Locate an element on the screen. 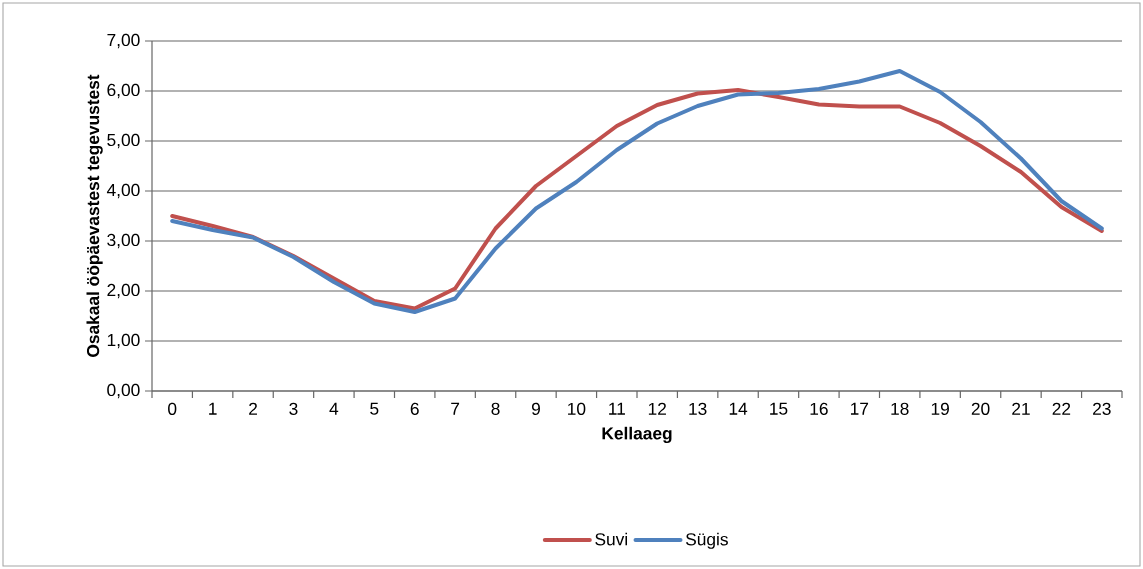 Image resolution: width=1143 pixels, height=569 pixels. x-tick-label: 8 is located at coordinates (495, 408).